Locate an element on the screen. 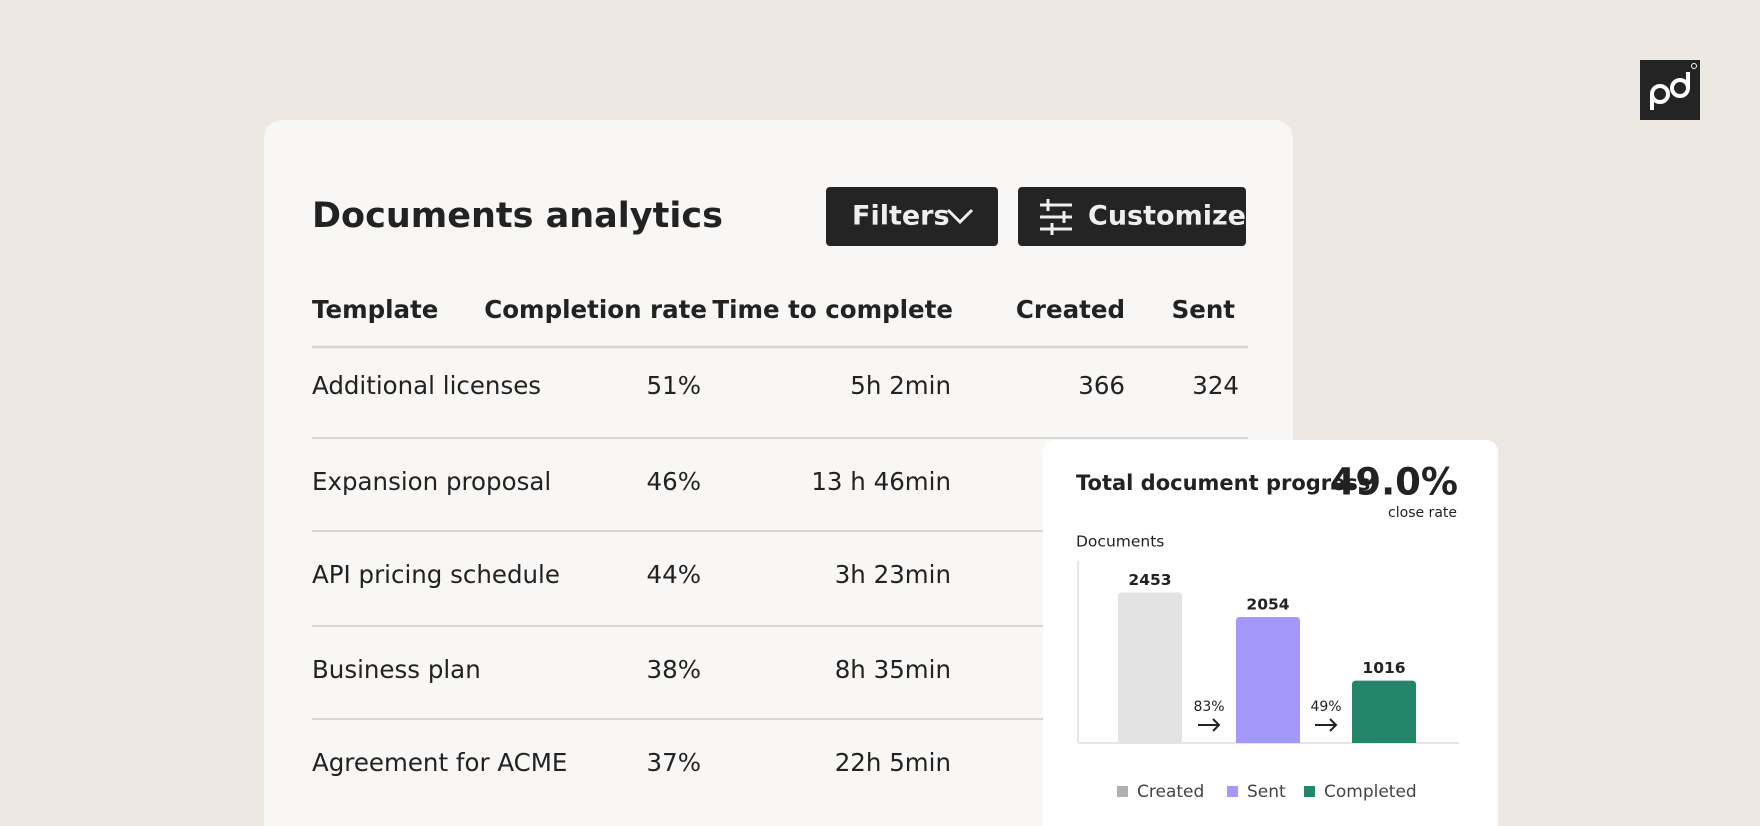  close-rate: 49.0% is located at coordinates (1394, 482).